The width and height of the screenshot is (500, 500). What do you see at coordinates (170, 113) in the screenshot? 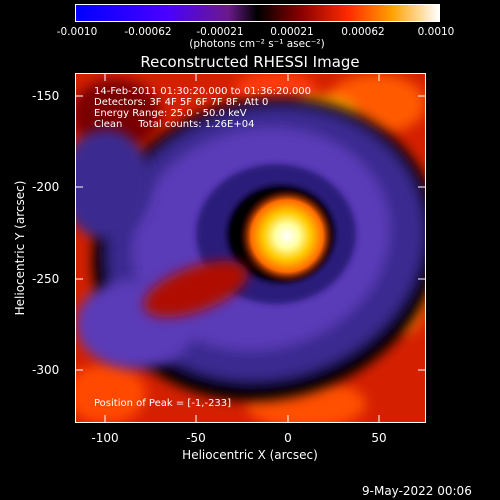
I see `info-line: Energy Range: 25.0 - 50.0 keV` at bounding box center [170, 113].